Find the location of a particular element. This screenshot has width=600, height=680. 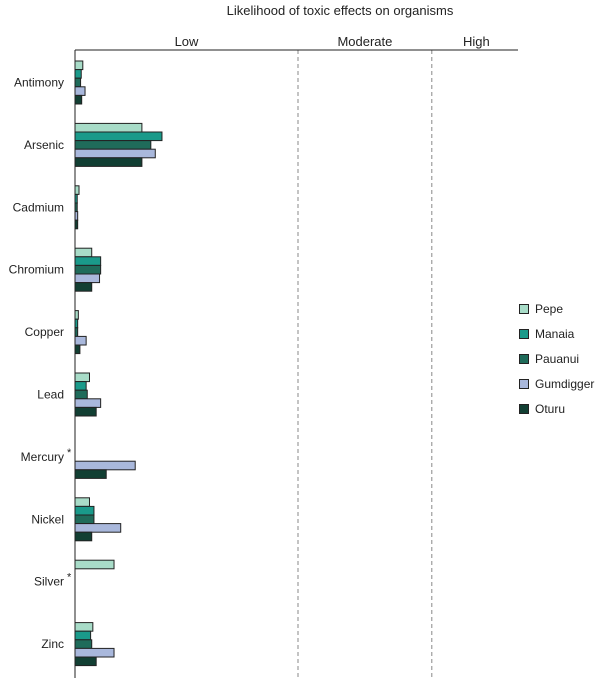

legend-item-pepe: Pepe is located at coordinates (556, 308).